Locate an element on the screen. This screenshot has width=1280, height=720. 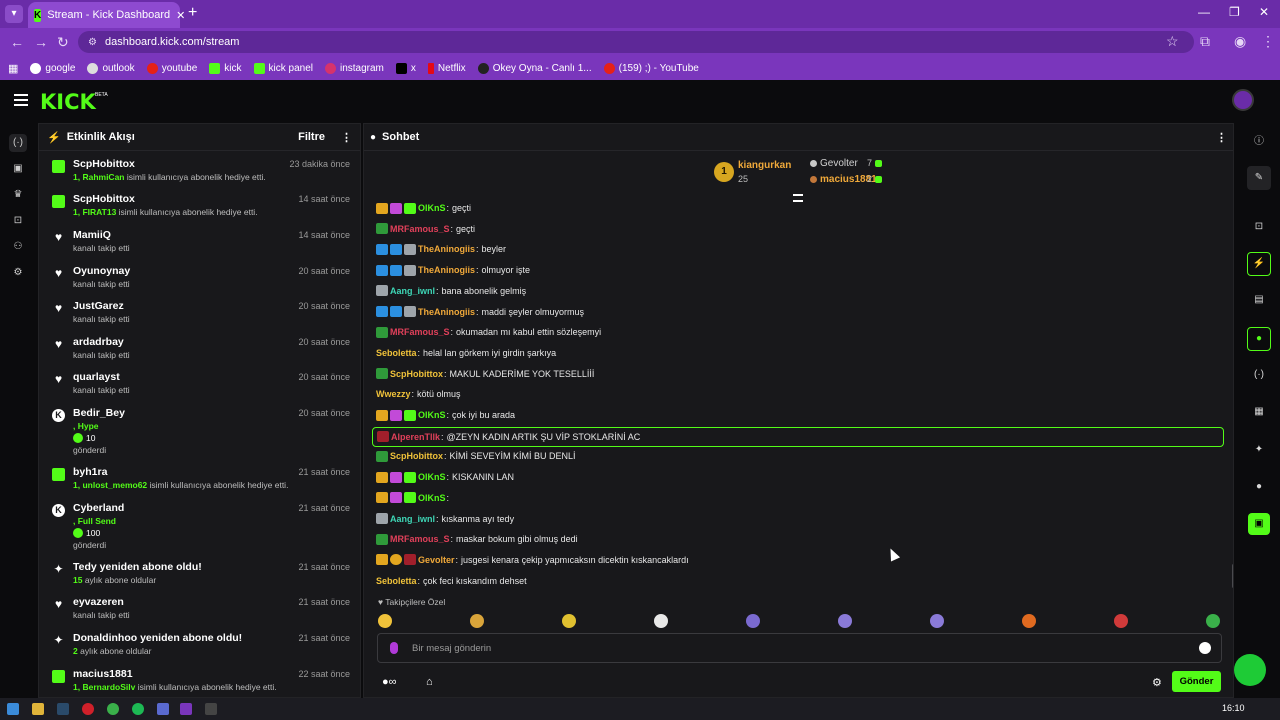
chat-message: Aang_iwnl: kıskanma ayı tedy is located at coordinates (445, 519).